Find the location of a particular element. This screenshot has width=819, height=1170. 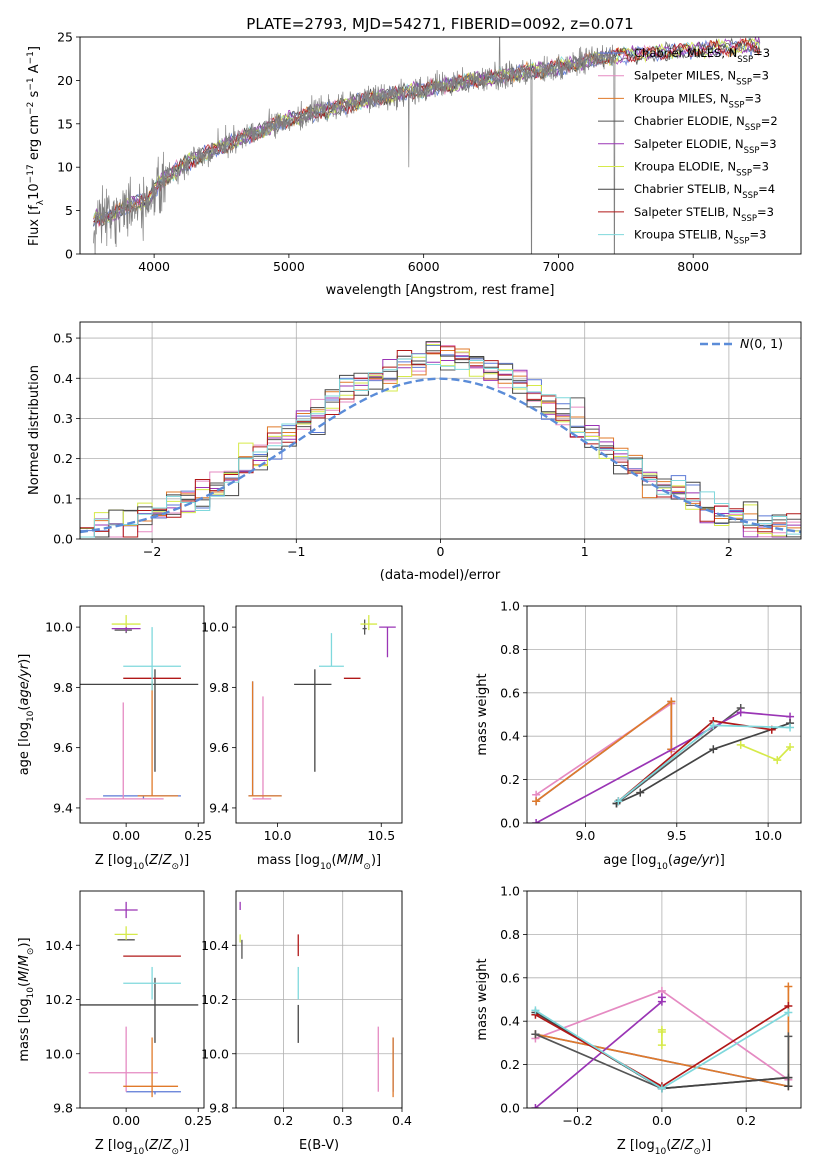

legend-label: Chabrier MILES, NSSP=3 is located at coordinates (702, 55).